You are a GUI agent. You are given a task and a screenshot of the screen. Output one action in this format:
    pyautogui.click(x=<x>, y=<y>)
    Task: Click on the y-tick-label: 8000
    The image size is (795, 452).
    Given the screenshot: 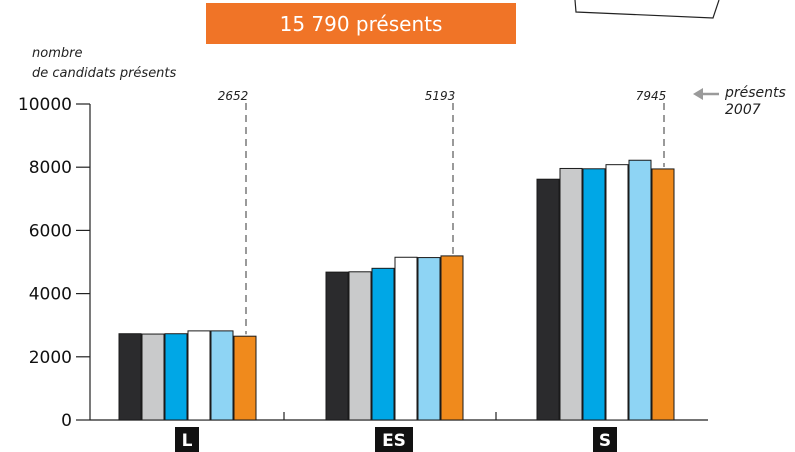 What is the action you would take?
    pyautogui.click(x=50, y=168)
    